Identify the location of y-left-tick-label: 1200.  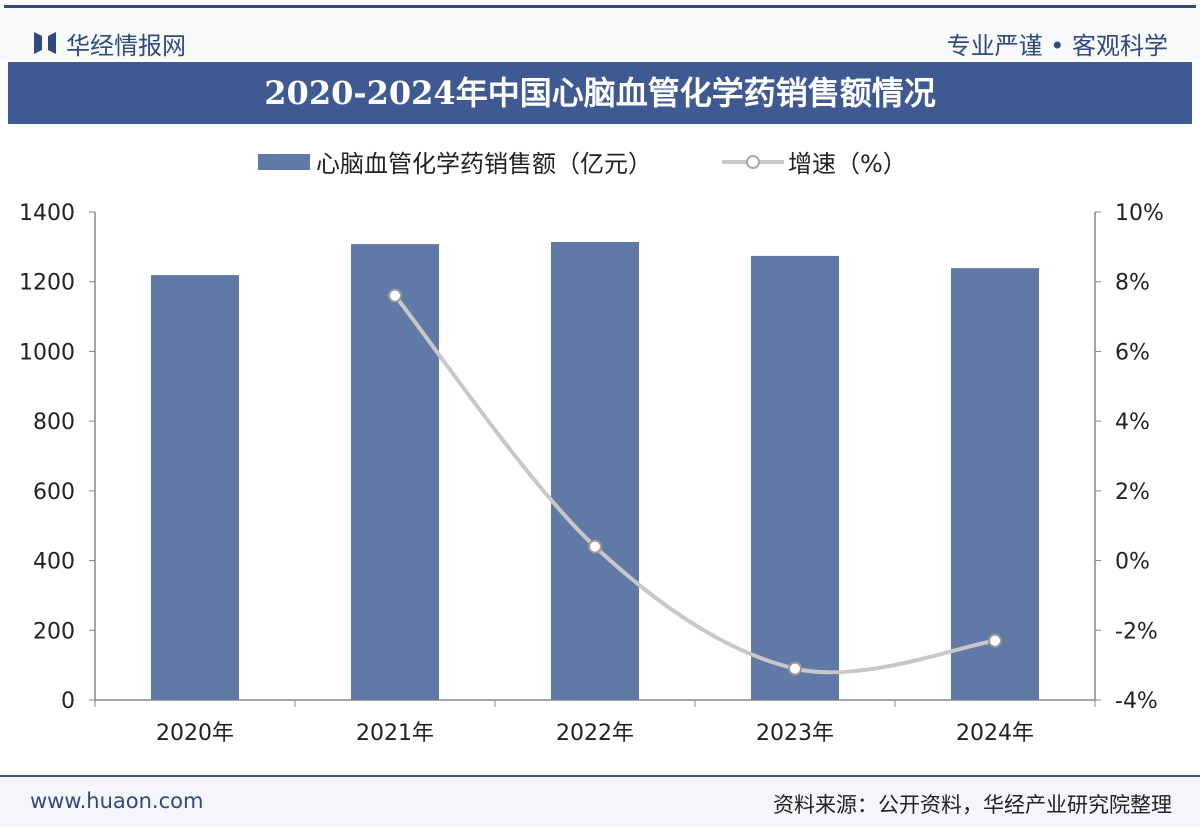
(47, 283).